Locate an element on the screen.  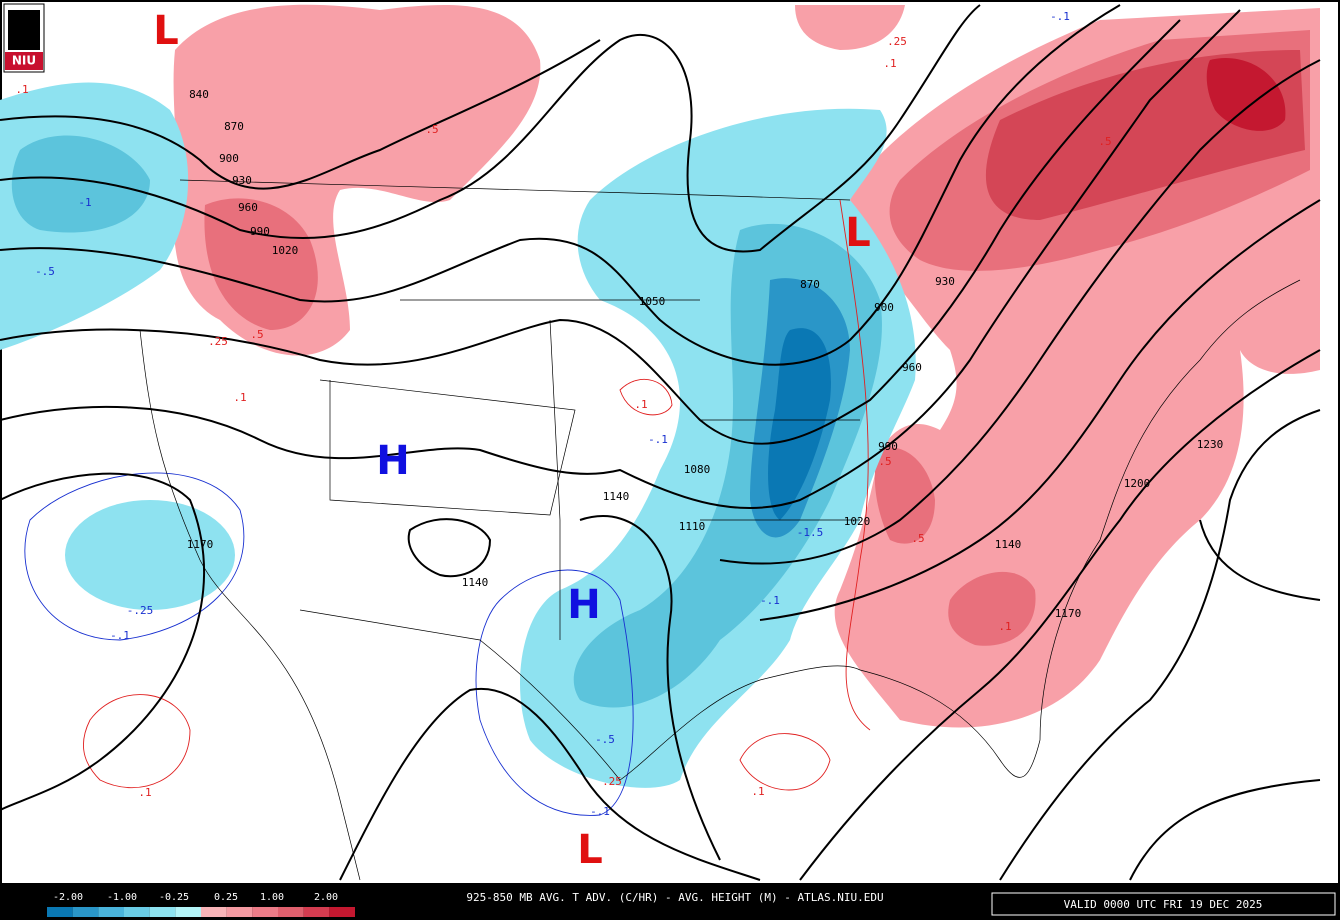
logo: NIU is located at coordinates (24, 38).